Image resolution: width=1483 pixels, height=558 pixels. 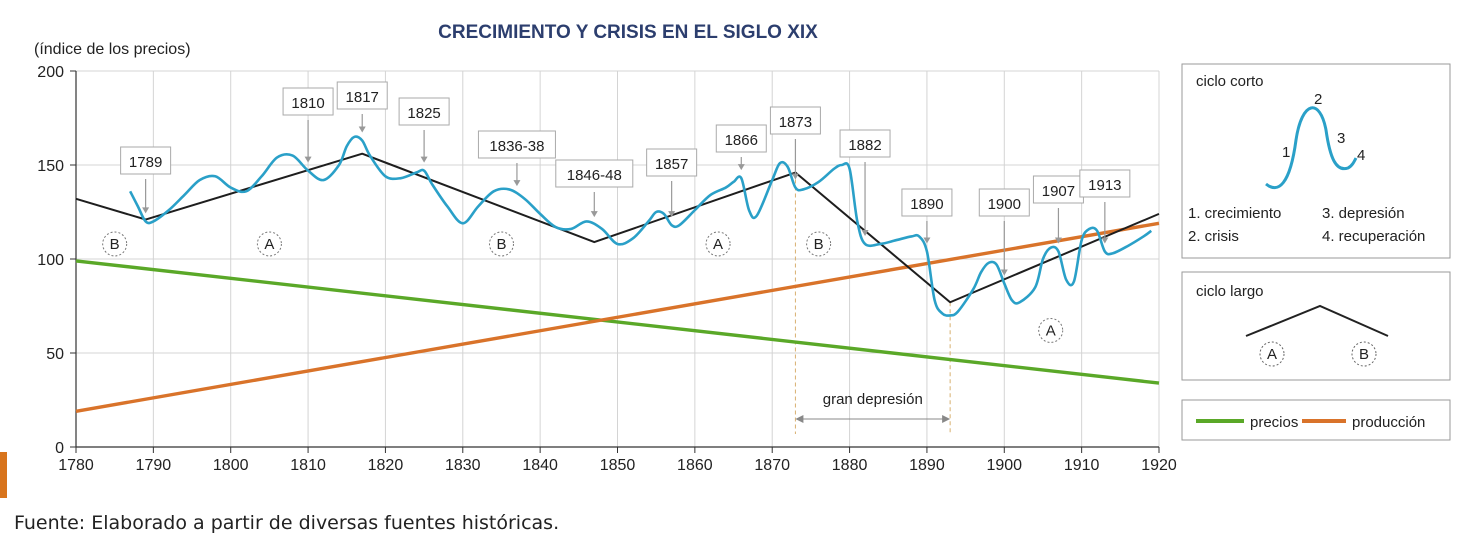 I want to click on x-tick-label: 1860, so click(x=695, y=465).